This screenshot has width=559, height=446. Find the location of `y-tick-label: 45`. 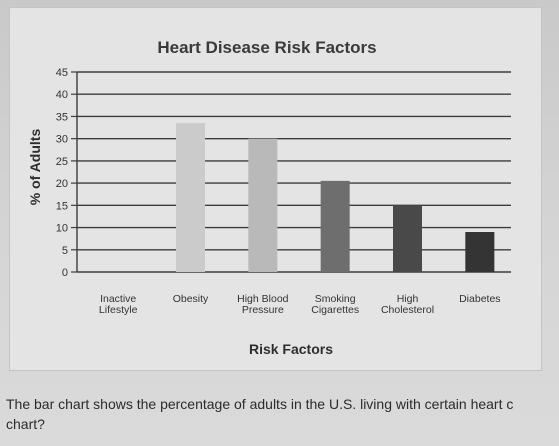

y-tick-label: 45 is located at coordinates (62, 73).